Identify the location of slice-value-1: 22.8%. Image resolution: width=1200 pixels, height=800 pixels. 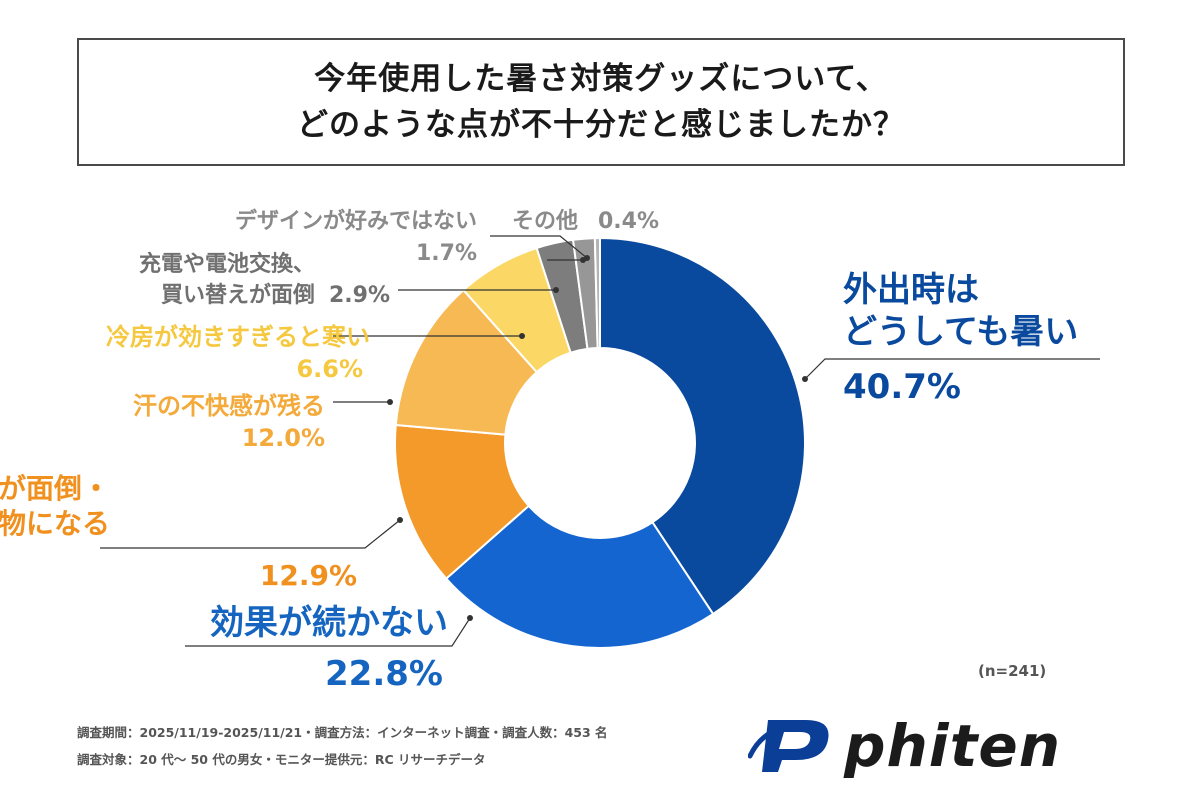
(384, 674).